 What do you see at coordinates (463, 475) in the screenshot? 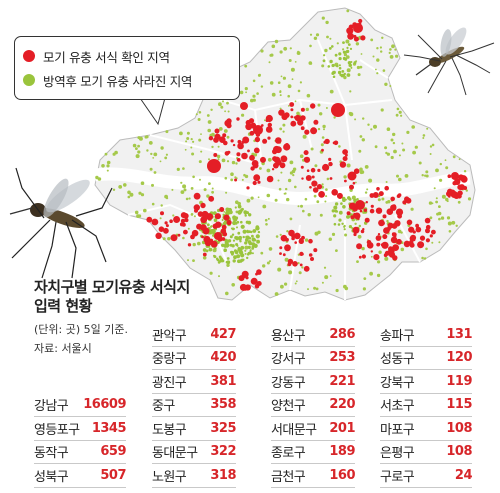
I see `district-value: 24` at bounding box center [463, 475].